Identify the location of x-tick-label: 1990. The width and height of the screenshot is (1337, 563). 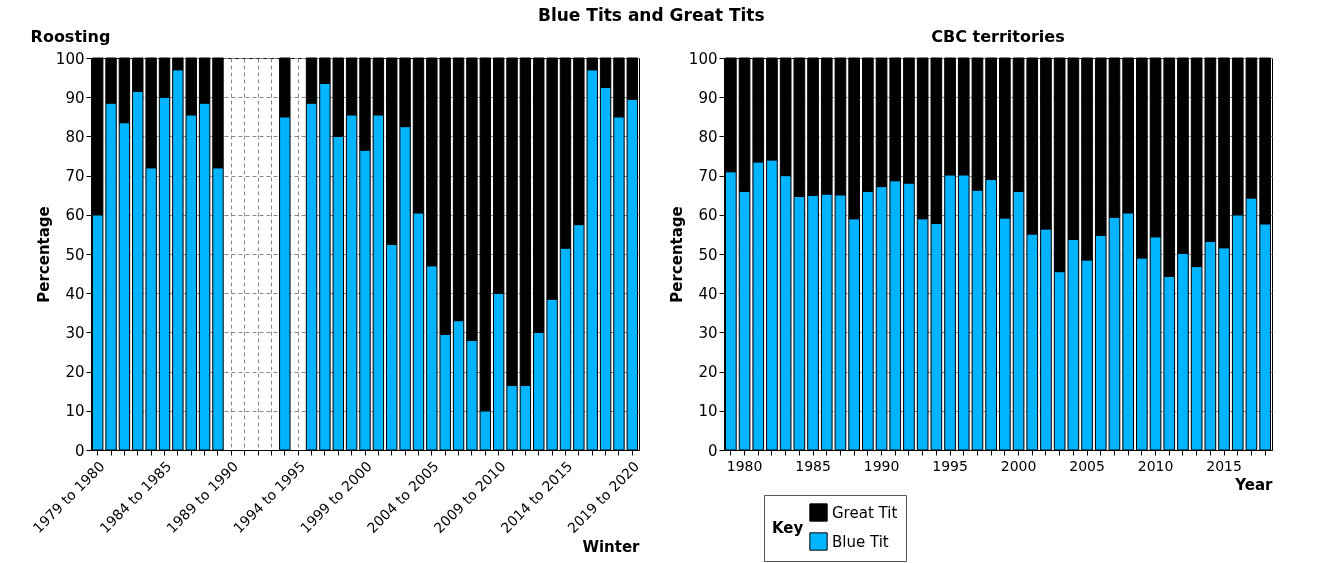
(881, 465).